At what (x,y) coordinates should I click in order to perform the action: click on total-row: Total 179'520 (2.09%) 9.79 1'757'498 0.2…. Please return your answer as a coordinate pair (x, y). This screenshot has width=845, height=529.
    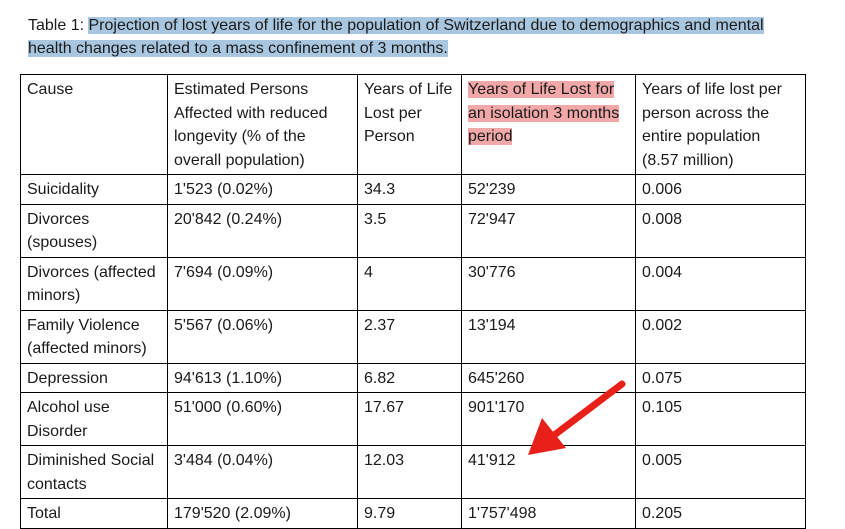
    Looking at the image, I should click on (413, 513).